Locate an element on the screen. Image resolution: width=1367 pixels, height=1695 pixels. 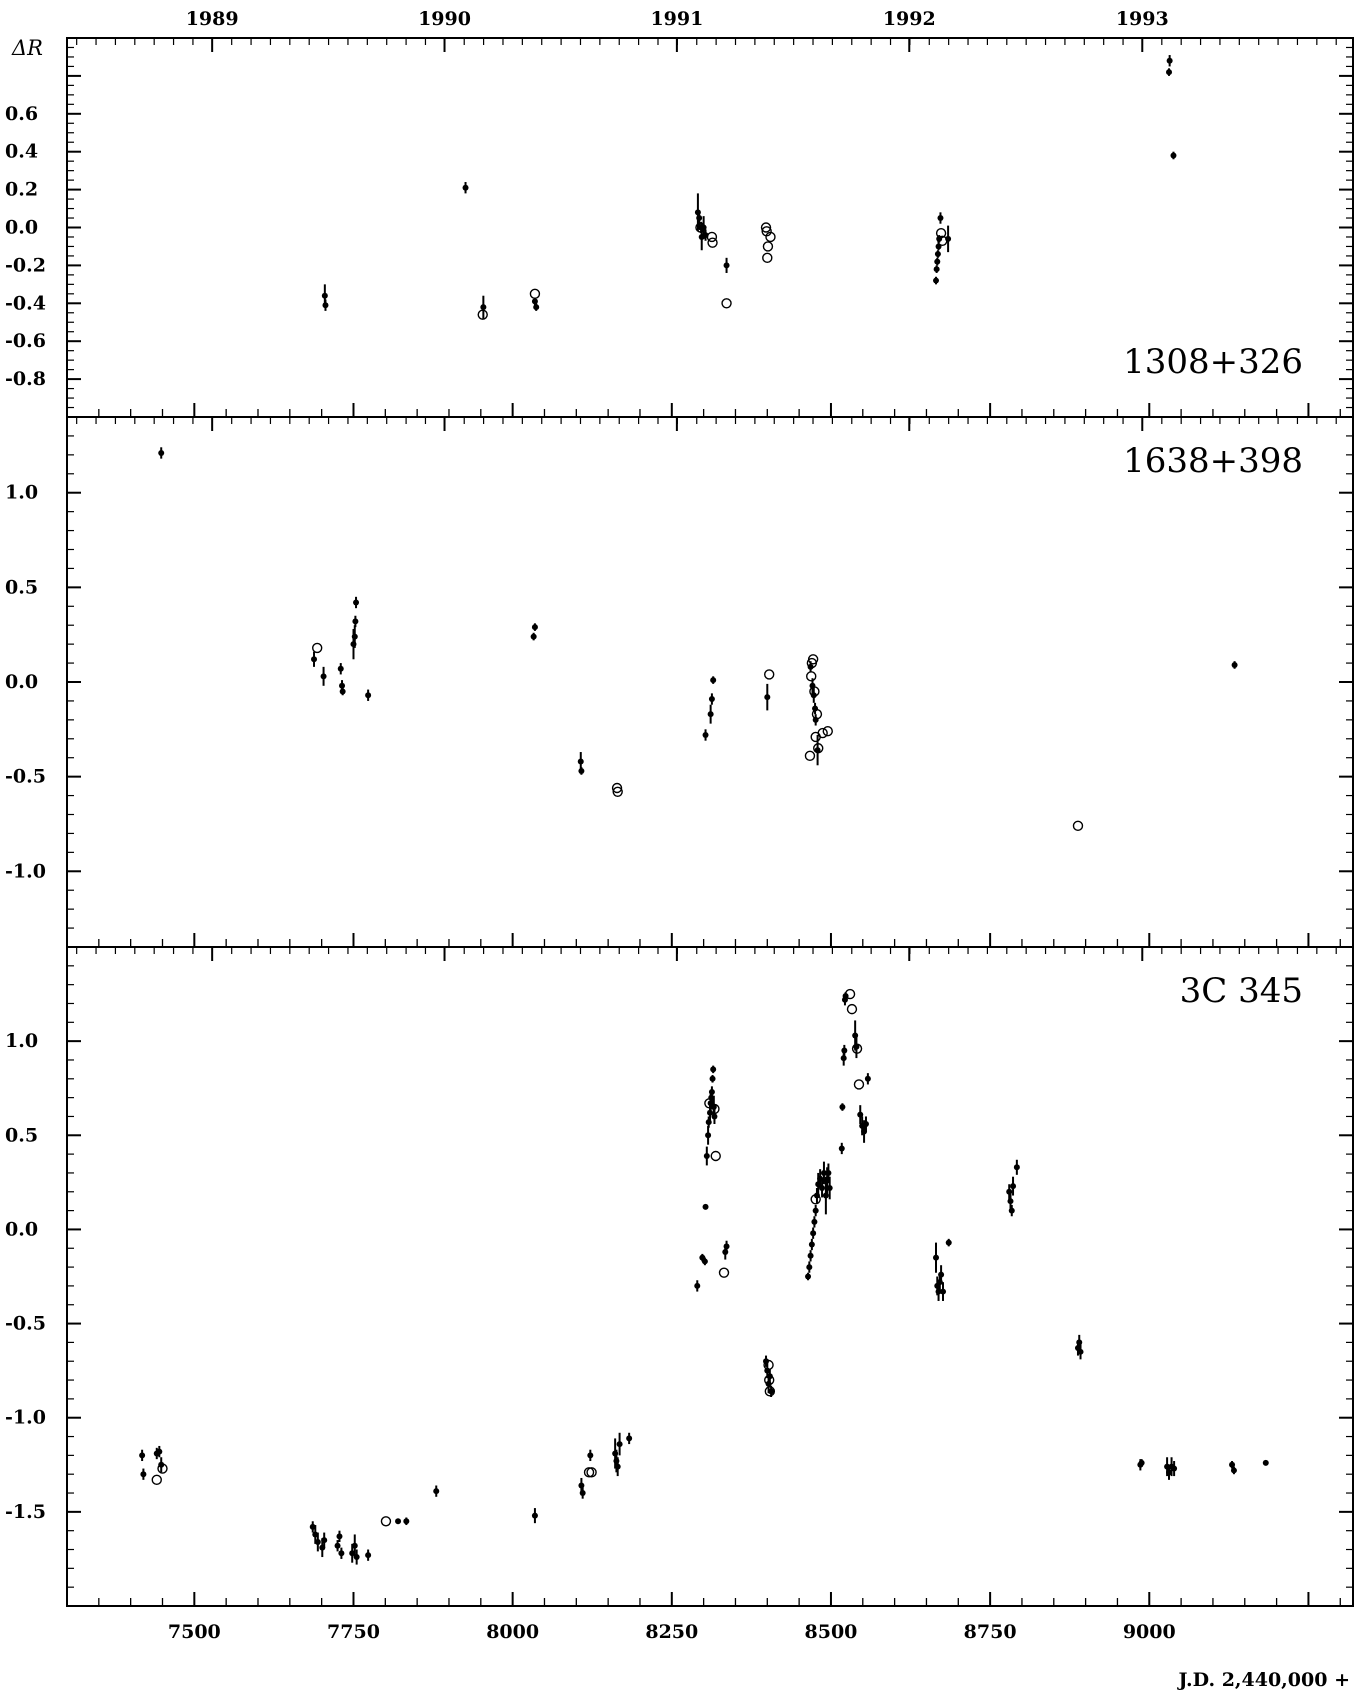
y-tick-label: -0.2 is located at coordinates (25, 265).